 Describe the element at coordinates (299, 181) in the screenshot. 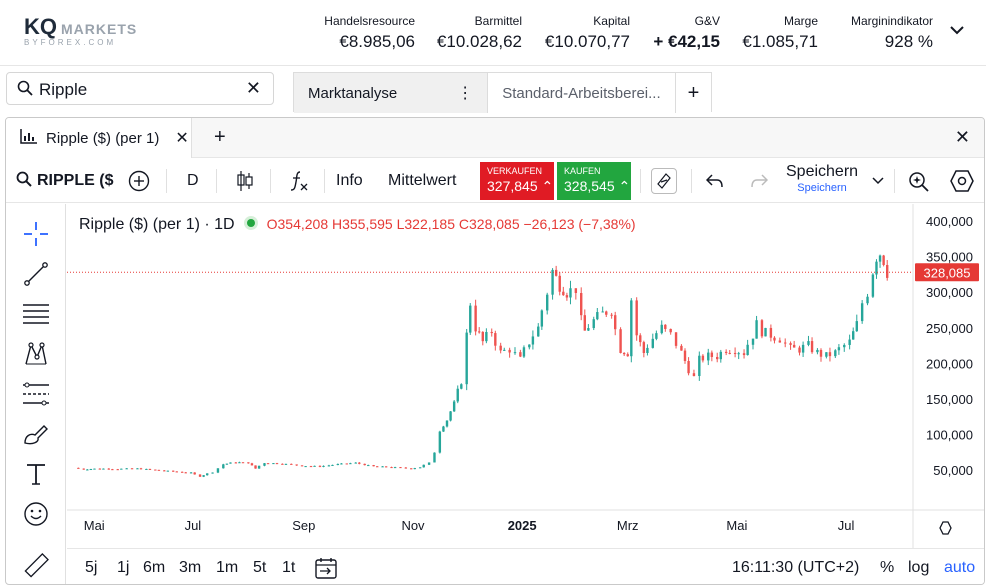

I see `indicators-button` at that location.